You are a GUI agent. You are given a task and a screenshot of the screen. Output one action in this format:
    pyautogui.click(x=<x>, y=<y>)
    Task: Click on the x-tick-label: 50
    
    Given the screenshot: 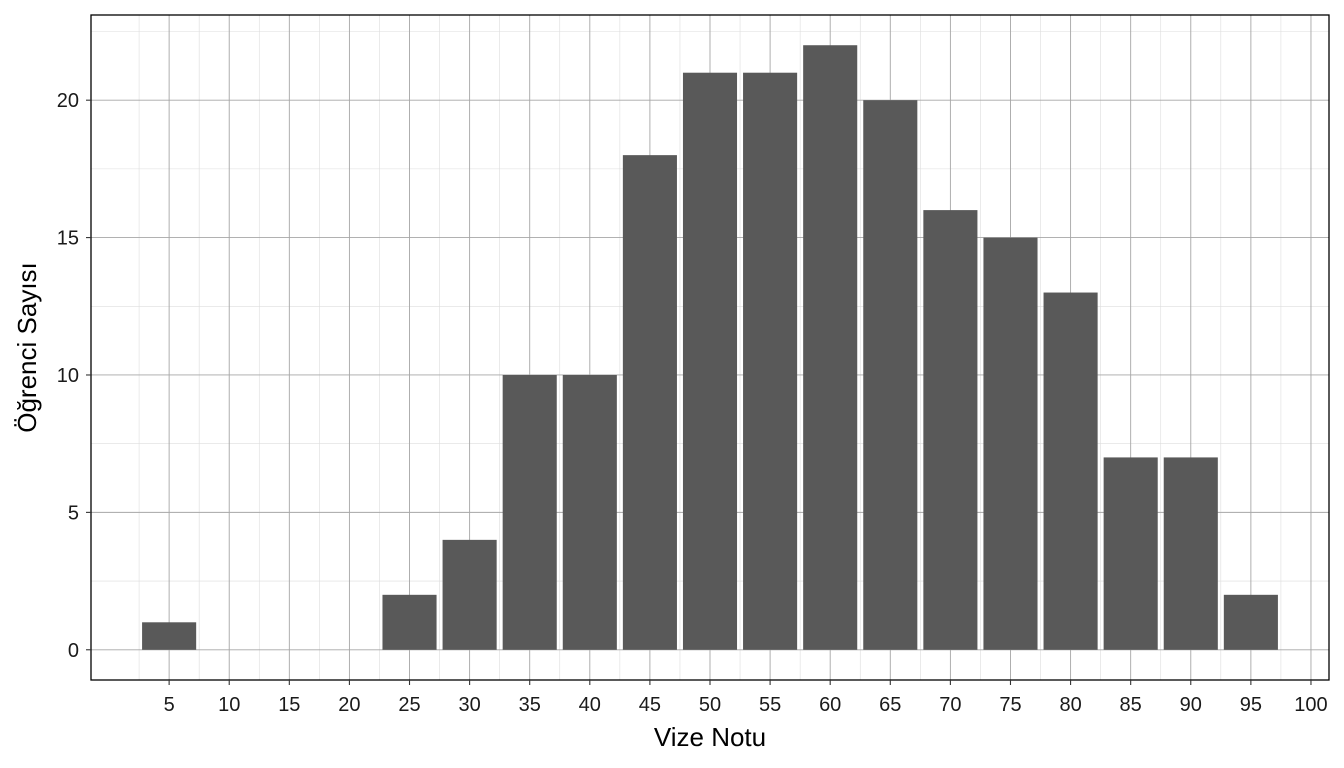 What is the action you would take?
    pyautogui.click(x=710, y=705)
    